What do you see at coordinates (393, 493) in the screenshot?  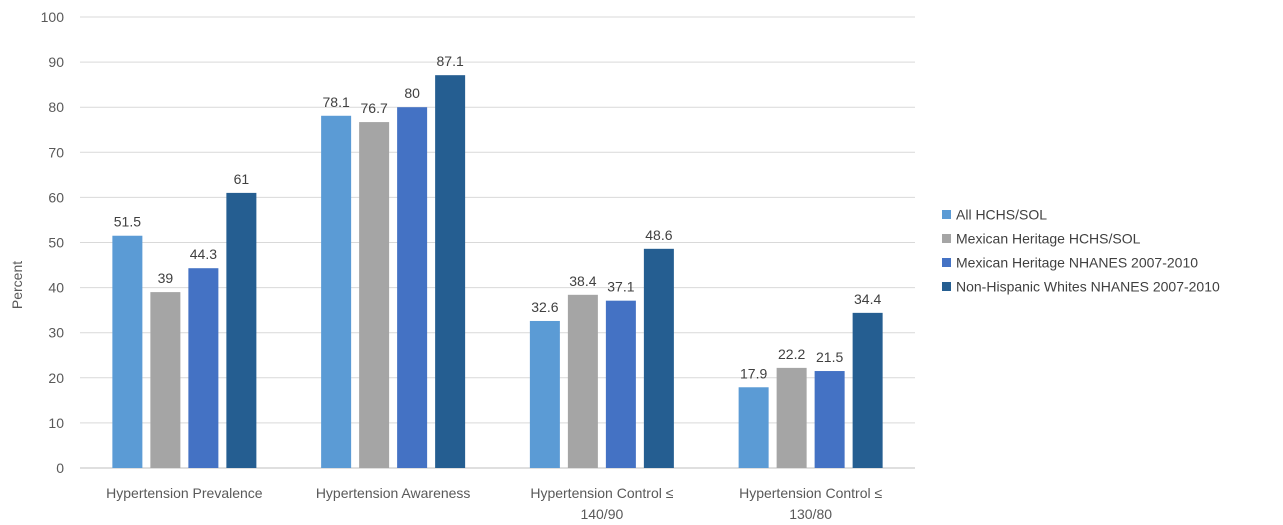 I see `x-tick-label: Hypertension Awareness` at bounding box center [393, 493].